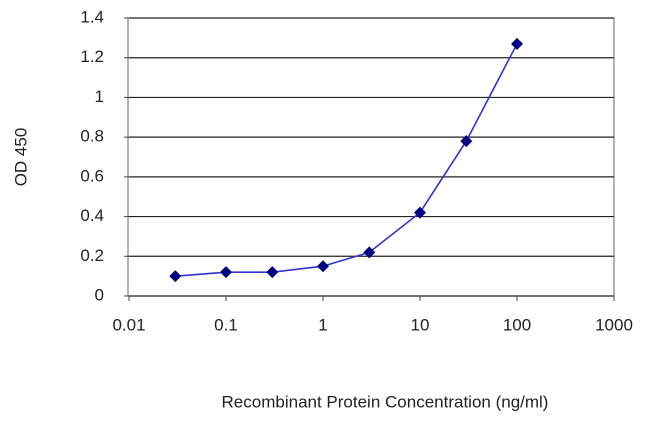  What do you see at coordinates (99, 294) in the screenshot?
I see `y-tick-label: 0` at bounding box center [99, 294].